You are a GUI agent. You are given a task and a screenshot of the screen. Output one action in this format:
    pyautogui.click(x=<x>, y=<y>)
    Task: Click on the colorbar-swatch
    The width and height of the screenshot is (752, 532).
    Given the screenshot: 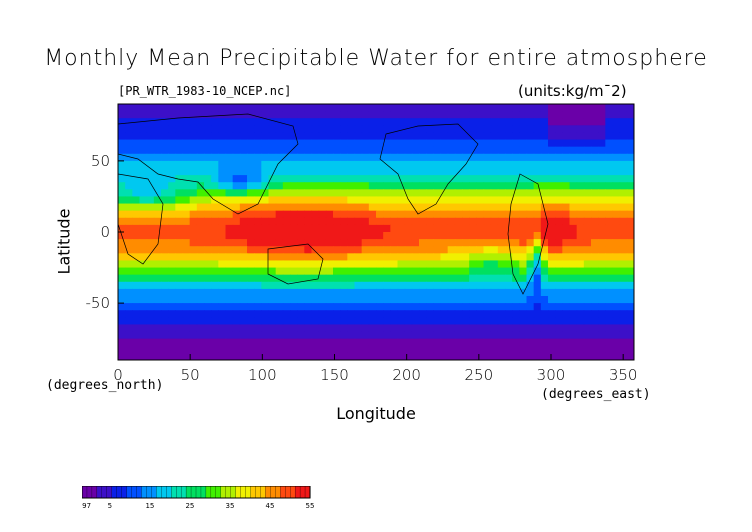 What is the action you would take?
    pyautogui.click(x=258, y=492)
    